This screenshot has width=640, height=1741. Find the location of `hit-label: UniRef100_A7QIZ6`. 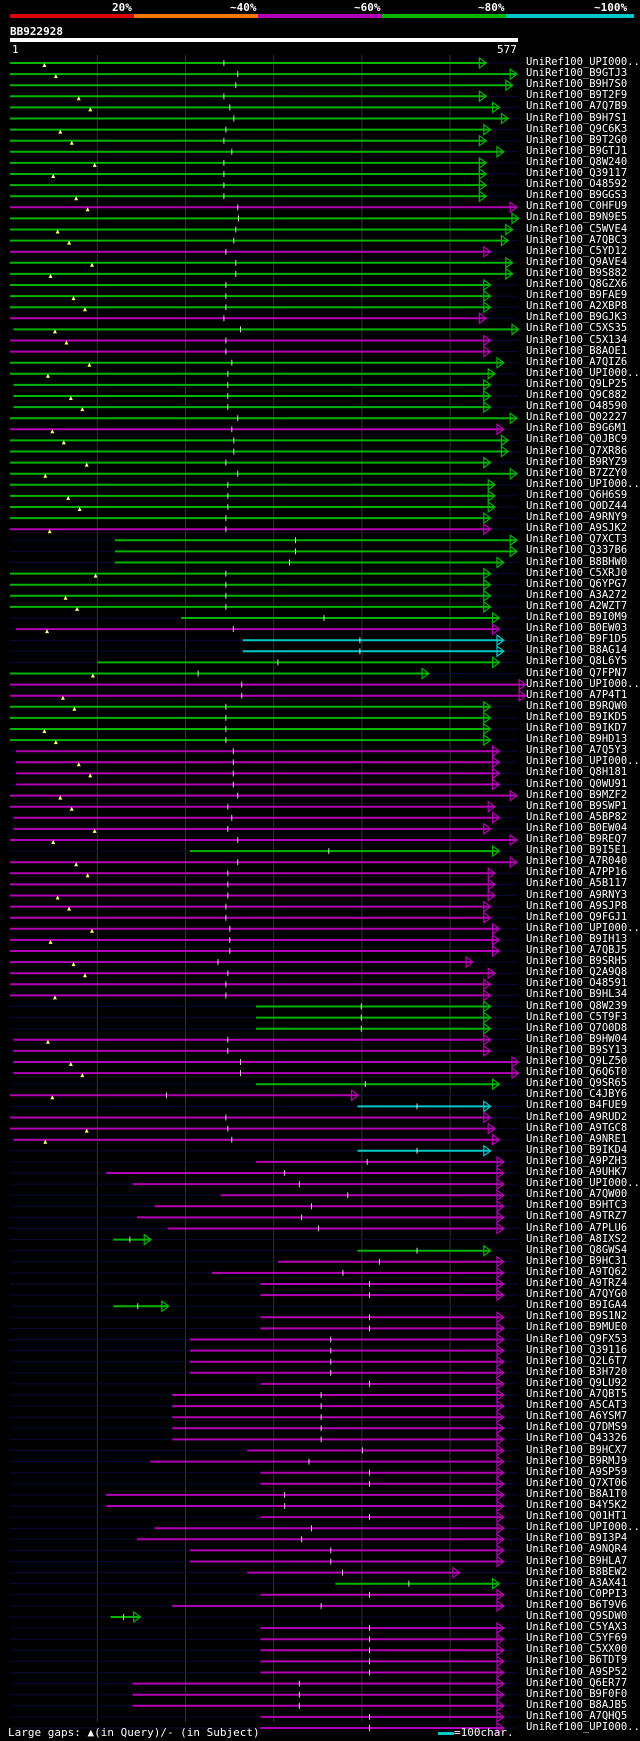

hit-label: UniRef100_A7QIZ6 is located at coordinates (577, 361).